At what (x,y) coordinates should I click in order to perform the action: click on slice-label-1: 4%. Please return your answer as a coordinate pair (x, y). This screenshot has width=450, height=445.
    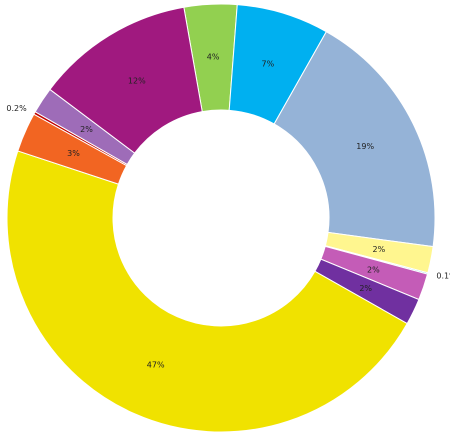
    Looking at the image, I should click on (213, 57).